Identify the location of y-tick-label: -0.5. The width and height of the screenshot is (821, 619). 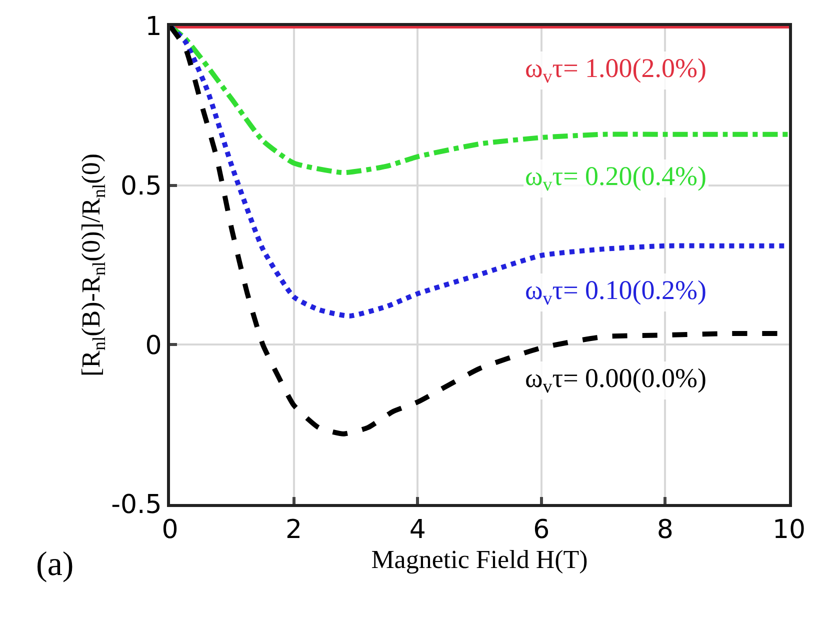
(136, 505).